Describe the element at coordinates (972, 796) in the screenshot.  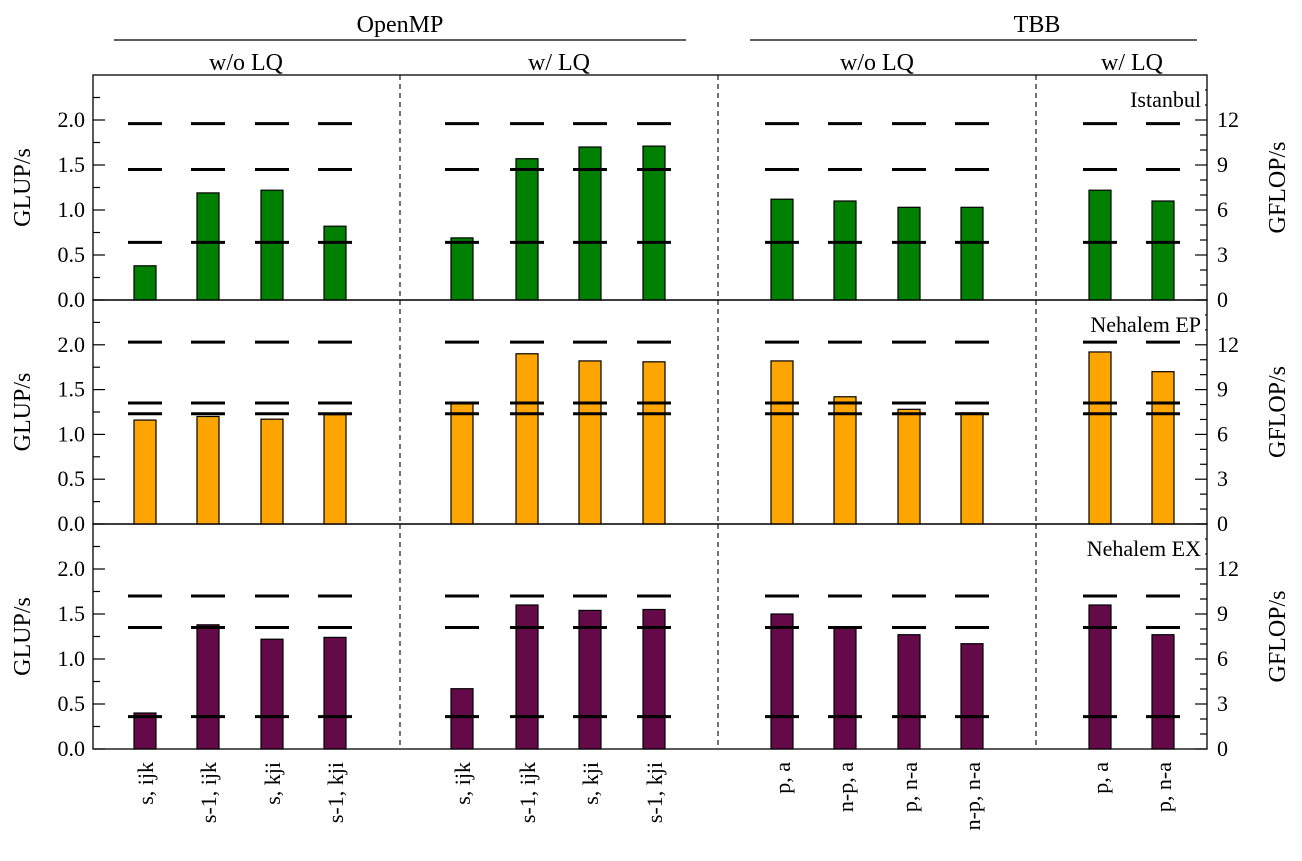
I see `x-tick-label: n-p, n-a` at that location.